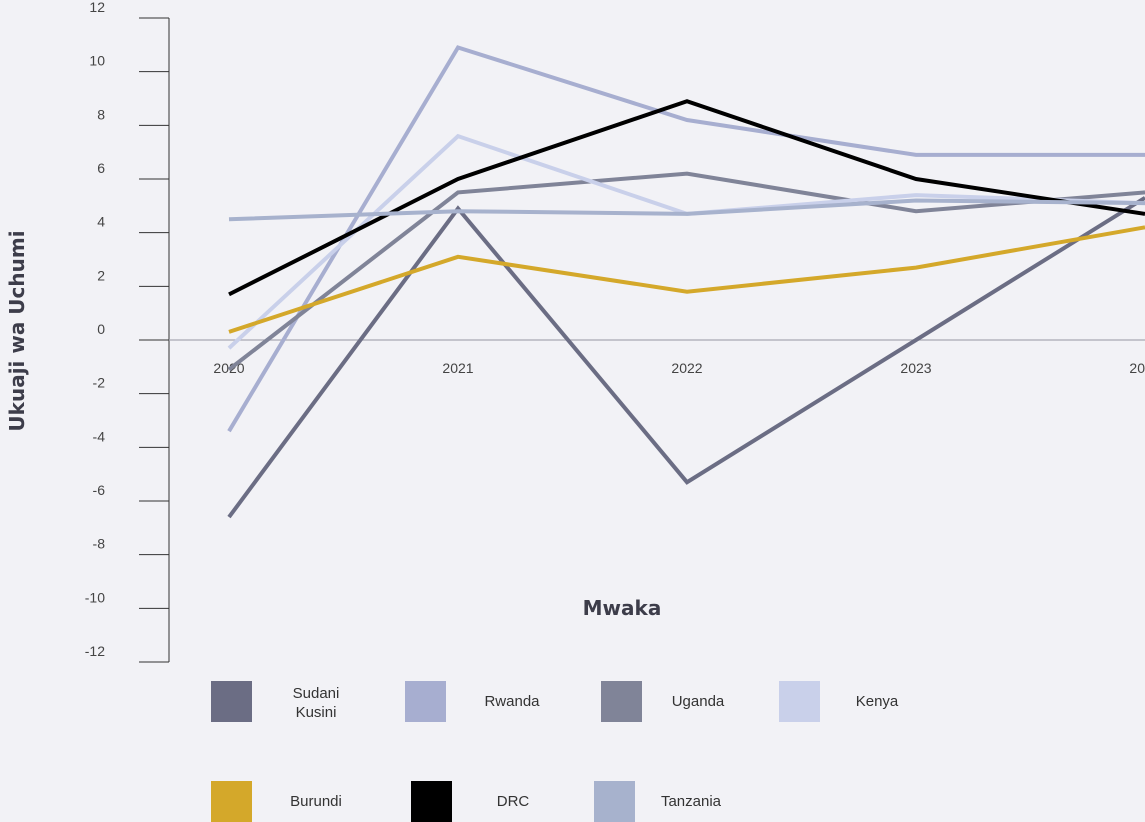 The width and height of the screenshot is (1145, 822). Describe the element at coordinates (99, 490) in the screenshot. I see `y-tick-label: -6` at that location.